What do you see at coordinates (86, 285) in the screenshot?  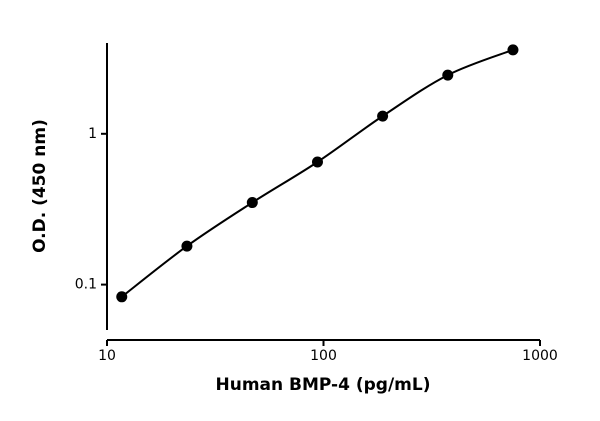 I see `y-tick-label: 0.1` at bounding box center [86, 285].